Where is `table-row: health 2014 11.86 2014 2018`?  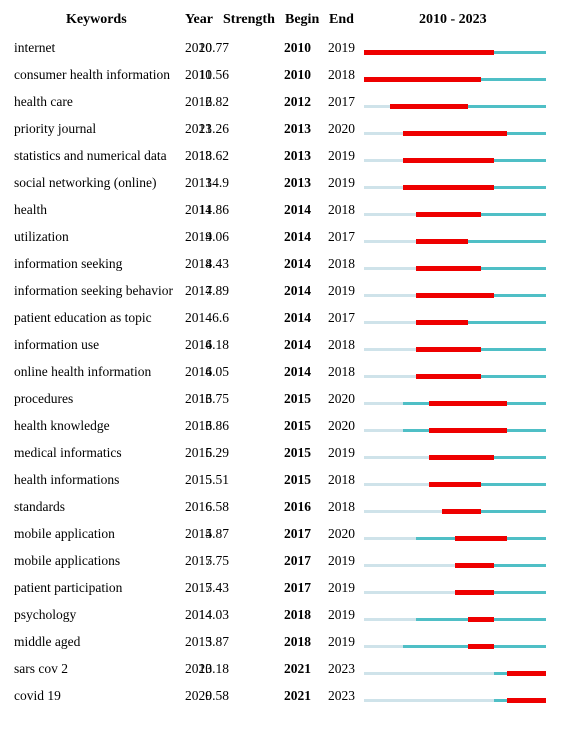 table-row: health 2014 11.86 2014 2018 is located at coordinates (287, 216).